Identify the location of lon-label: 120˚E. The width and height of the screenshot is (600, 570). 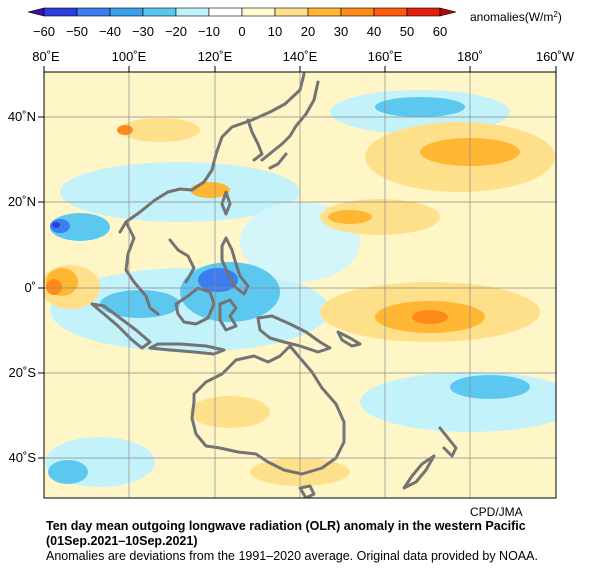
(215, 56).